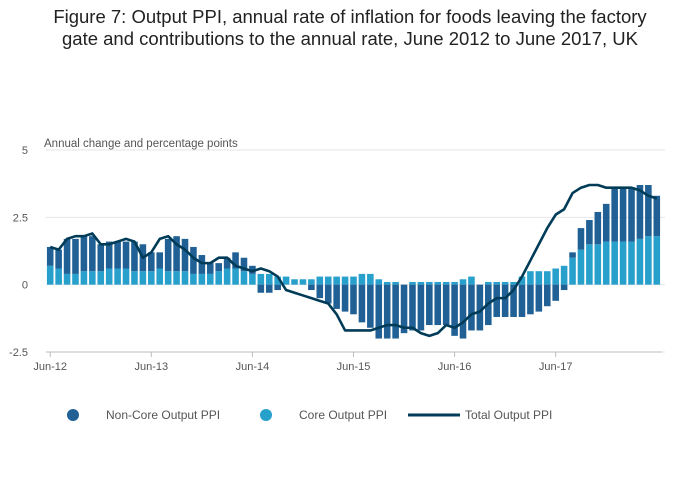 The image size is (700, 502). Describe the element at coordinates (25, 286) in the screenshot. I see `y-tick-label: 0` at that location.